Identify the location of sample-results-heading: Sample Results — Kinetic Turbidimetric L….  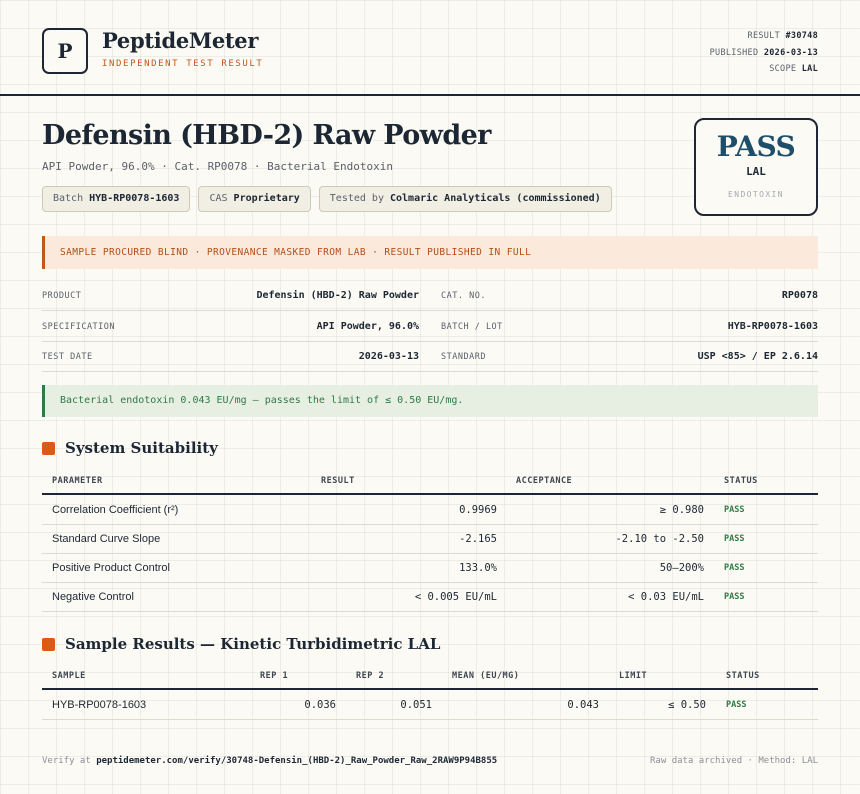
(241, 644).